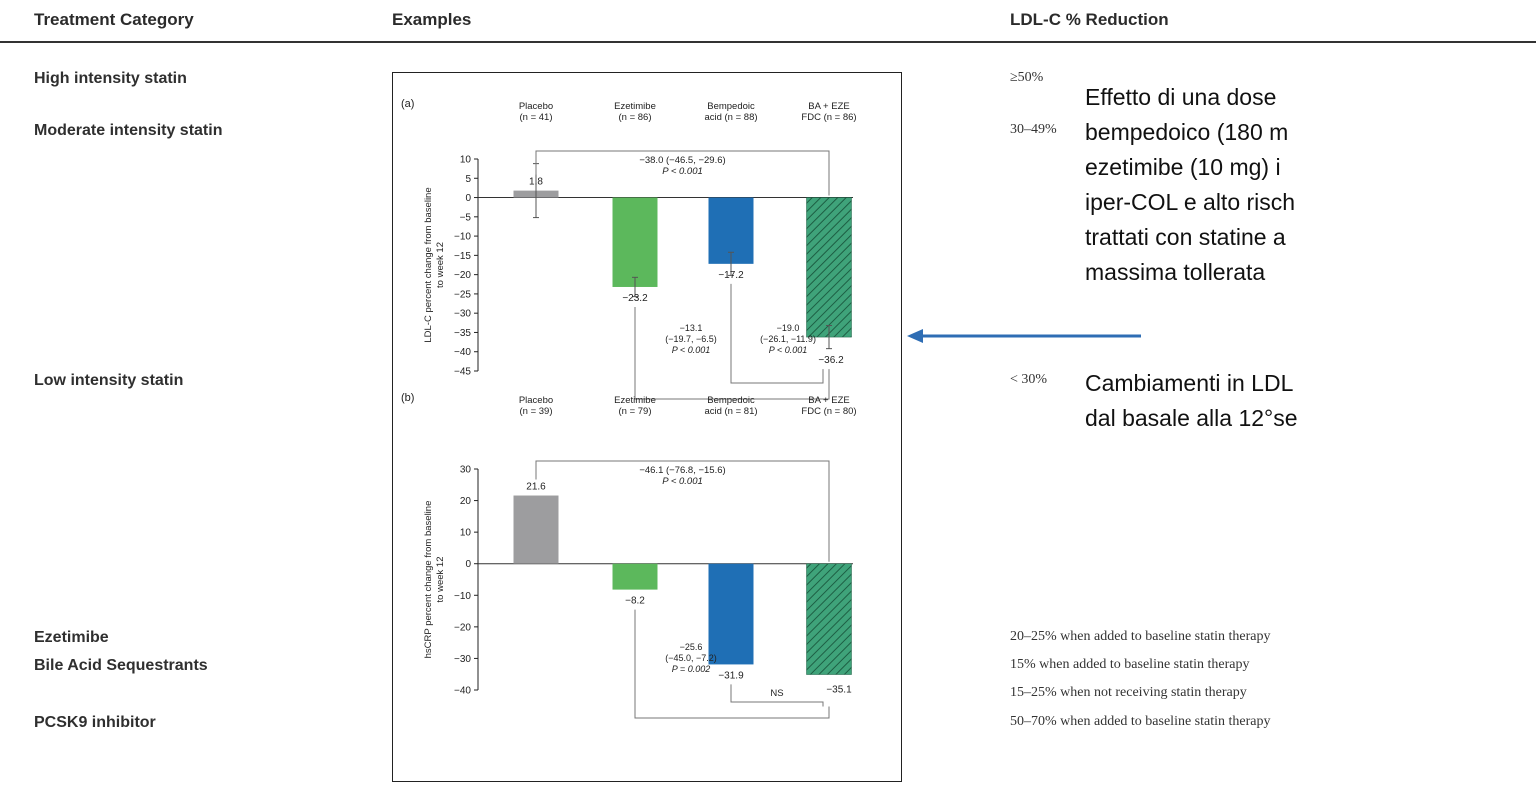 The image size is (1536, 789). Describe the element at coordinates (828, 411) in the screenshot. I see `category-label: FDC (n = 80)` at that location.